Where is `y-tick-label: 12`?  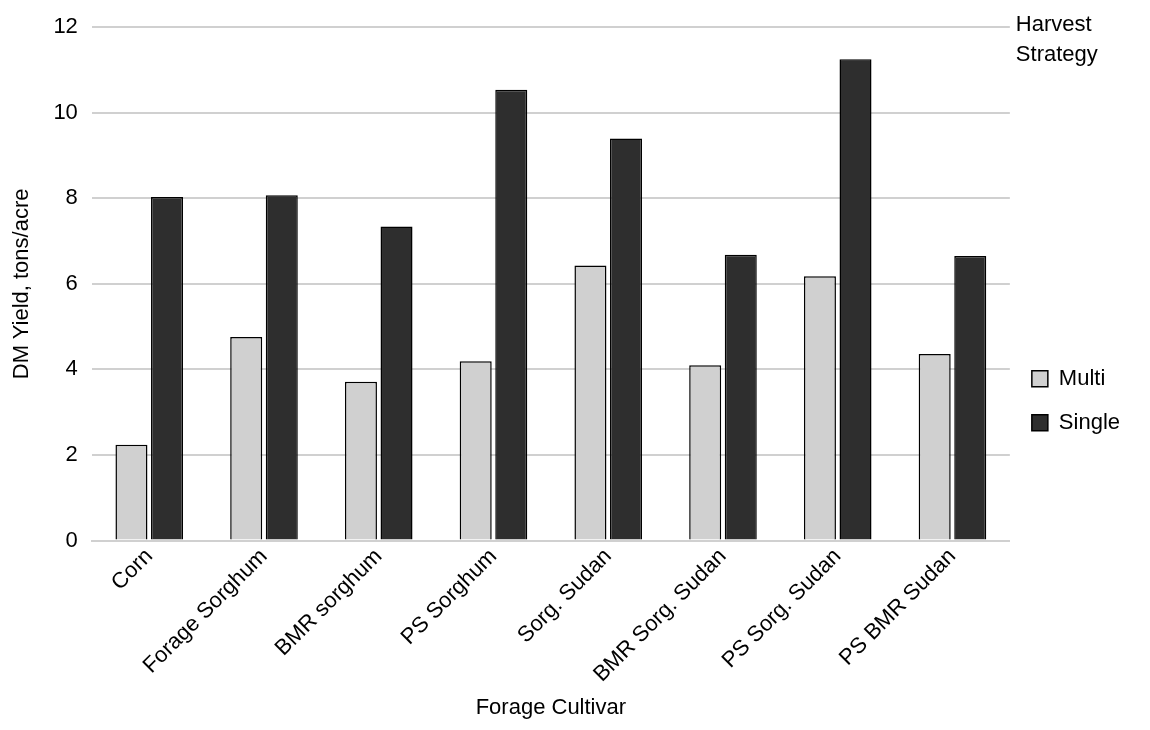 y-tick-label: 12 is located at coordinates (65, 26).